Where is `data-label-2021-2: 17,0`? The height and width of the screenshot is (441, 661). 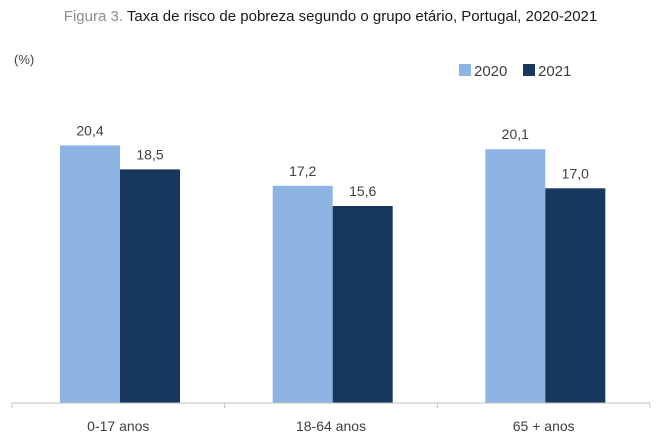 data-label-2021-2: 17,0 is located at coordinates (575, 173).